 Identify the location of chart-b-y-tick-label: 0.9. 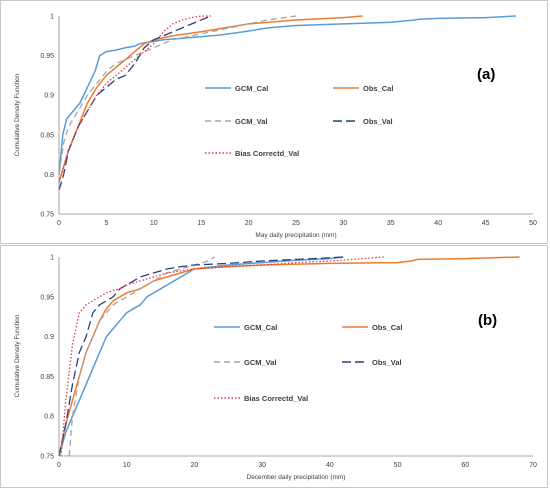
(49, 337).